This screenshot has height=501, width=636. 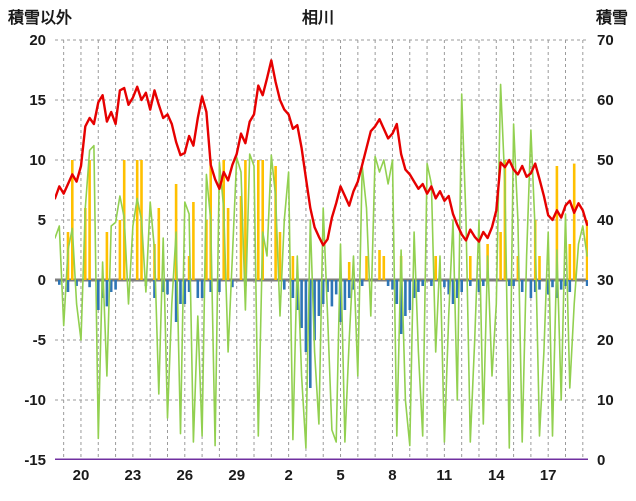 I want to click on chart-title: 相川, so click(x=317, y=18).